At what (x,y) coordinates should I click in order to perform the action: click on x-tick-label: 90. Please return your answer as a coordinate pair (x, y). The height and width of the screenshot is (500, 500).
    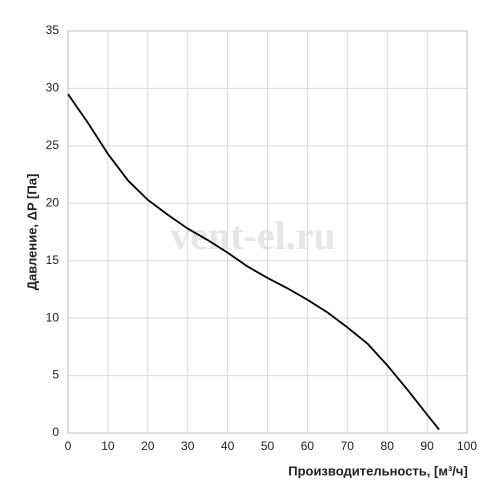
    Looking at the image, I should click on (427, 446).